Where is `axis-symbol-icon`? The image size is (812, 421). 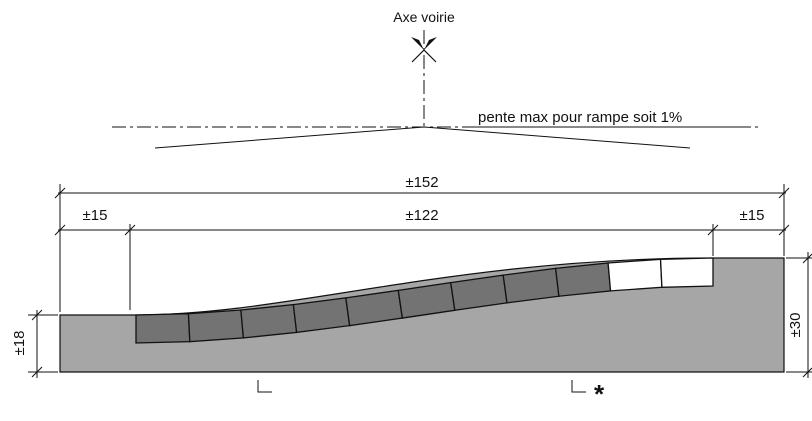
axis-symbol-icon is located at coordinates (424, 50).